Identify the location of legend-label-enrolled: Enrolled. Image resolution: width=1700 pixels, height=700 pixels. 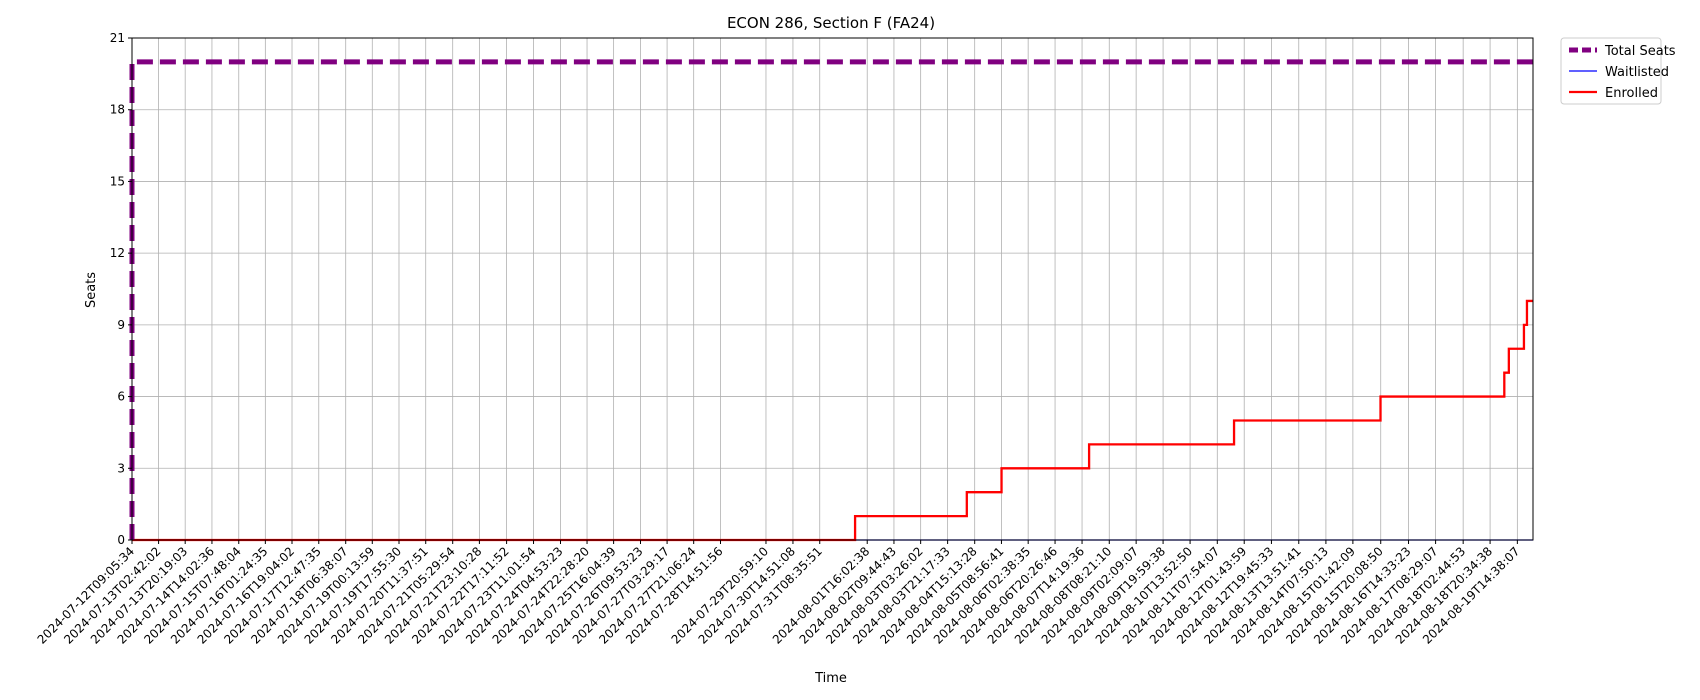
(1631, 93).